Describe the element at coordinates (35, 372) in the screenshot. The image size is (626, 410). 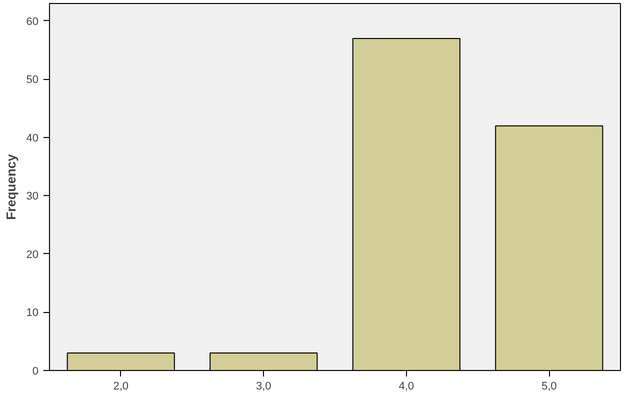
I see `y-tick-label: 0` at that location.